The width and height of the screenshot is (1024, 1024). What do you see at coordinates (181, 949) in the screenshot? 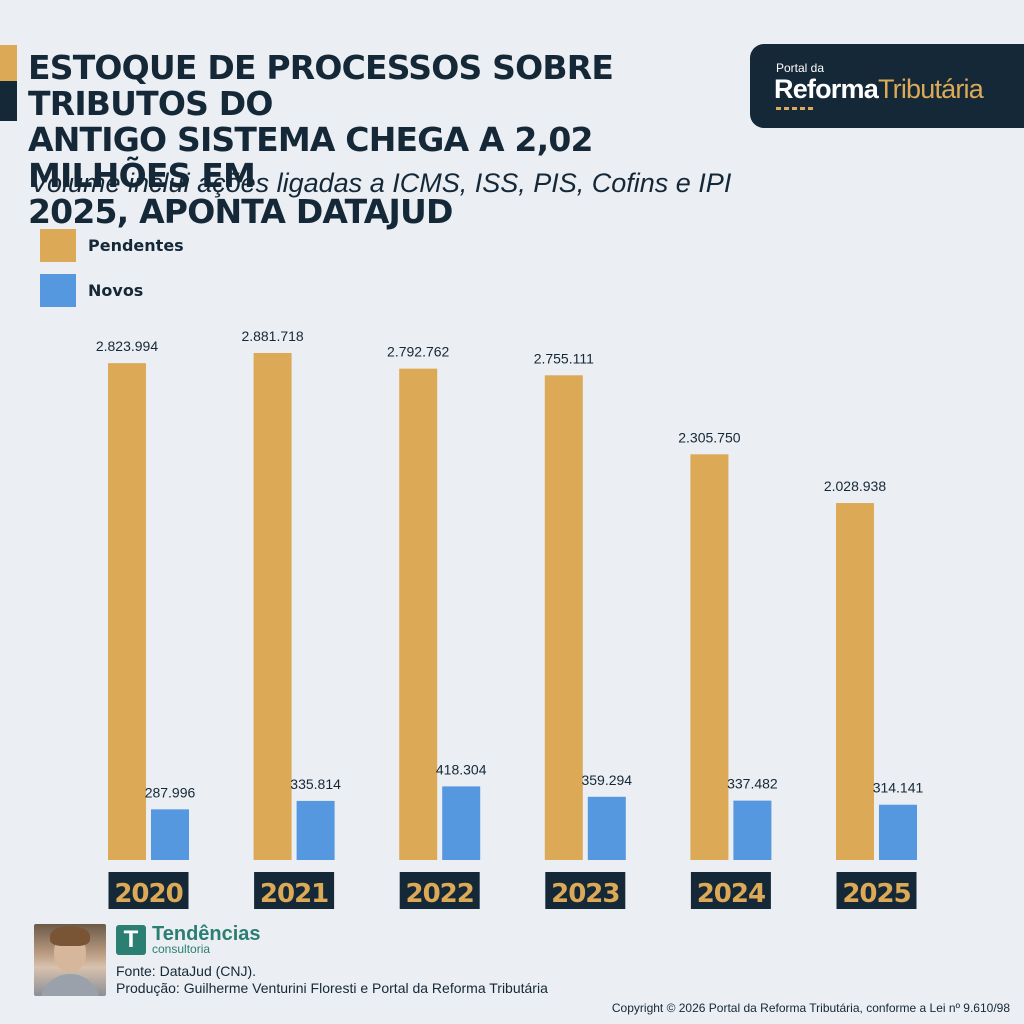
I see `tendencias-sub: consultoria` at bounding box center [181, 949].